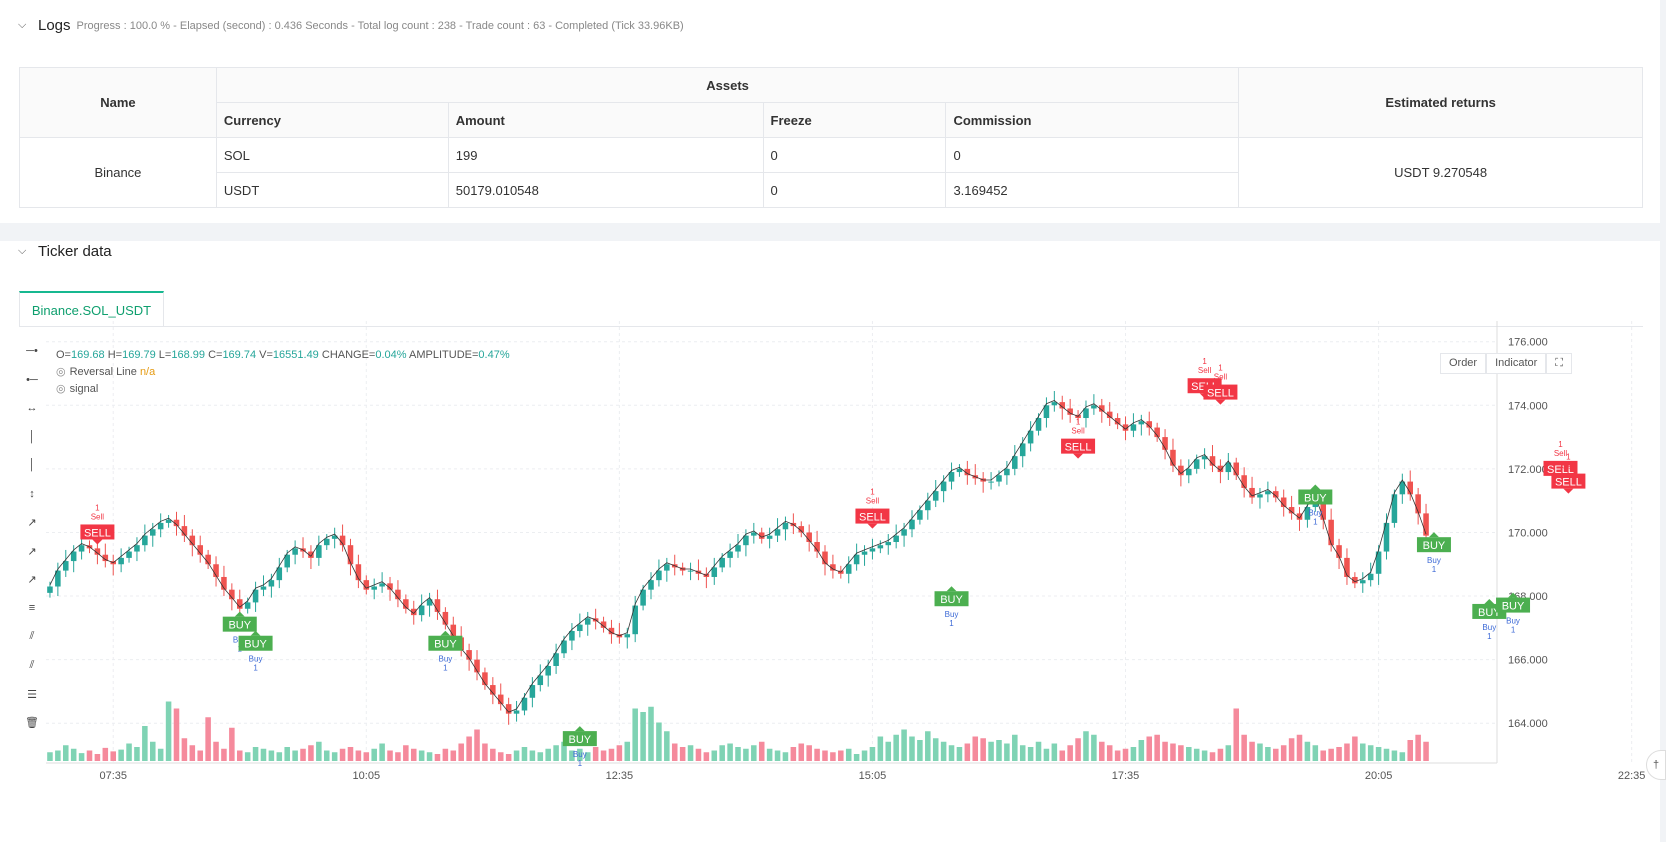  What do you see at coordinates (65, 251) in the screenshot?
I see `ticker-header: ⌵ Ticker data` at bounding box center [65, 251].